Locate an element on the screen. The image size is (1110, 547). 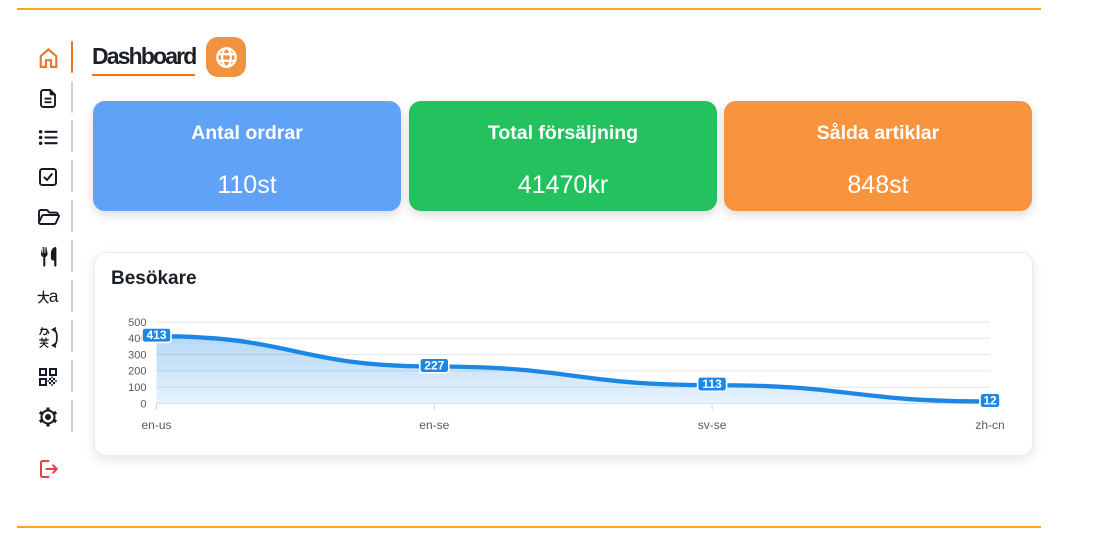
svg-text: a is located at coordinates (54, 297).